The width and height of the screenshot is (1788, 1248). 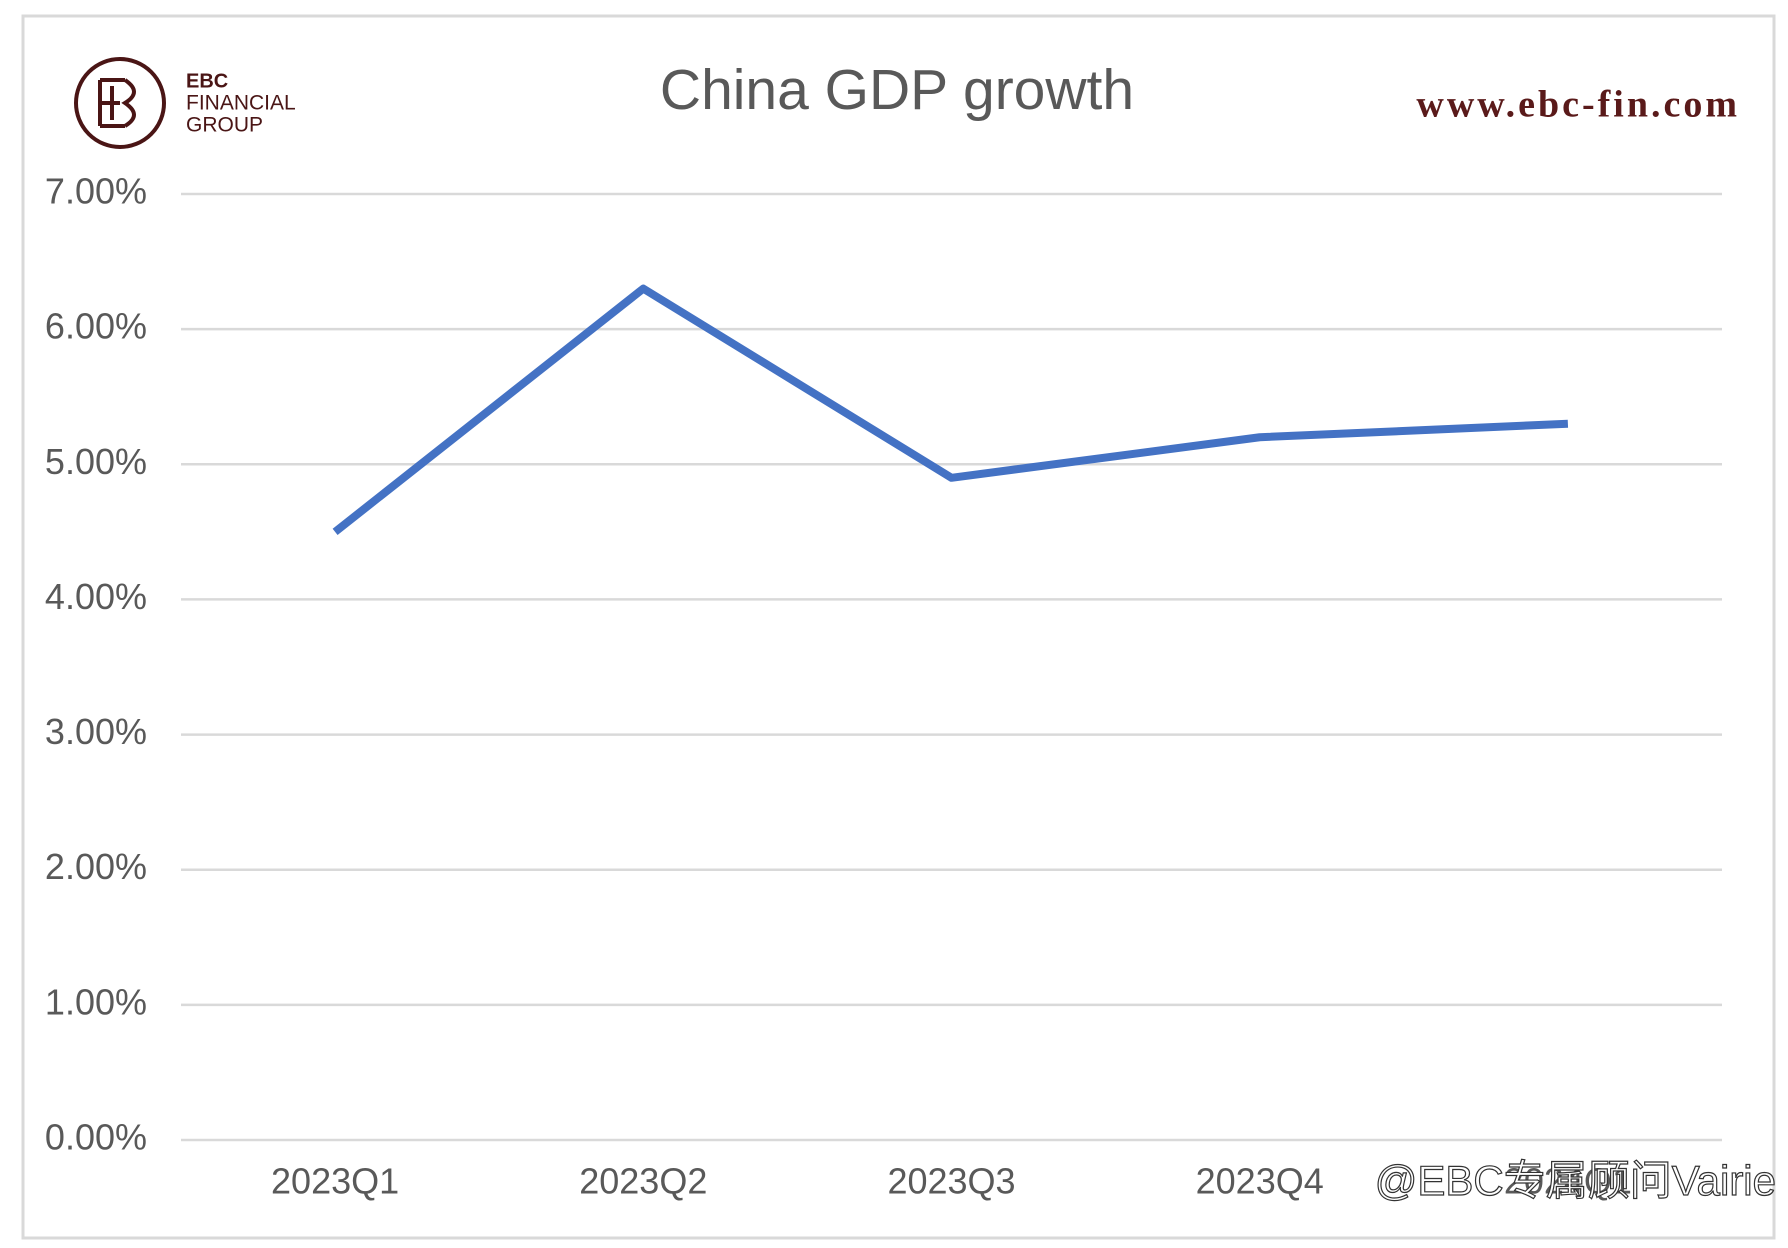 What do you see at coordinates (117, 103) in the screenshot?
I see `logo-mark` at bounding box center [117, 103].